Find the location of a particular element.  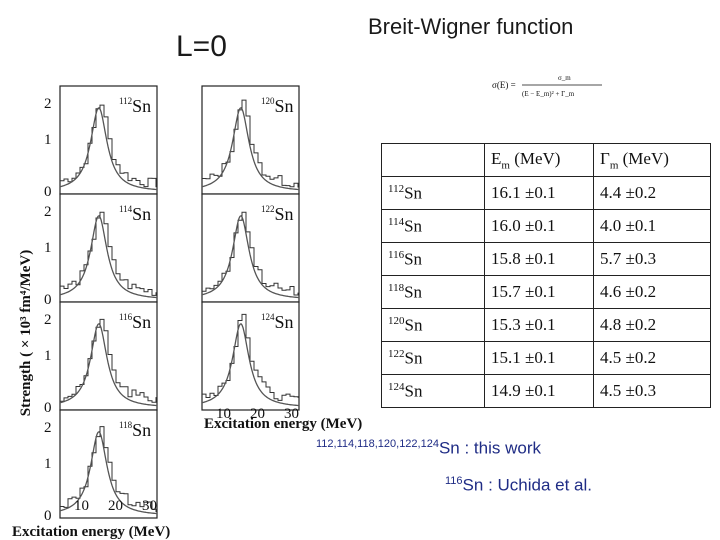

legend-note-this-work: 112,114,118,120,122,124Sn : this work is located at coordinates (428, 448).